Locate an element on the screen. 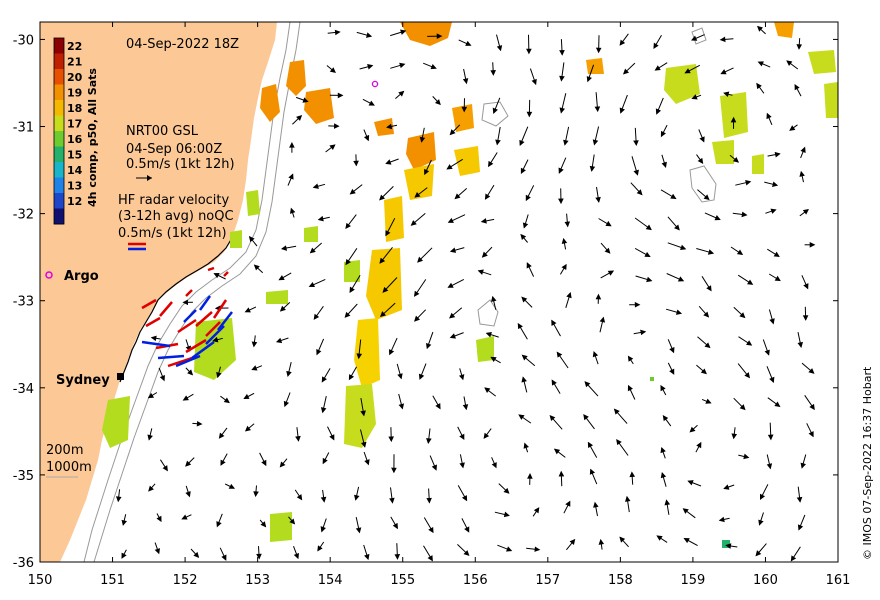  y-tick-label: -36 is located at coordinates (23, 563).